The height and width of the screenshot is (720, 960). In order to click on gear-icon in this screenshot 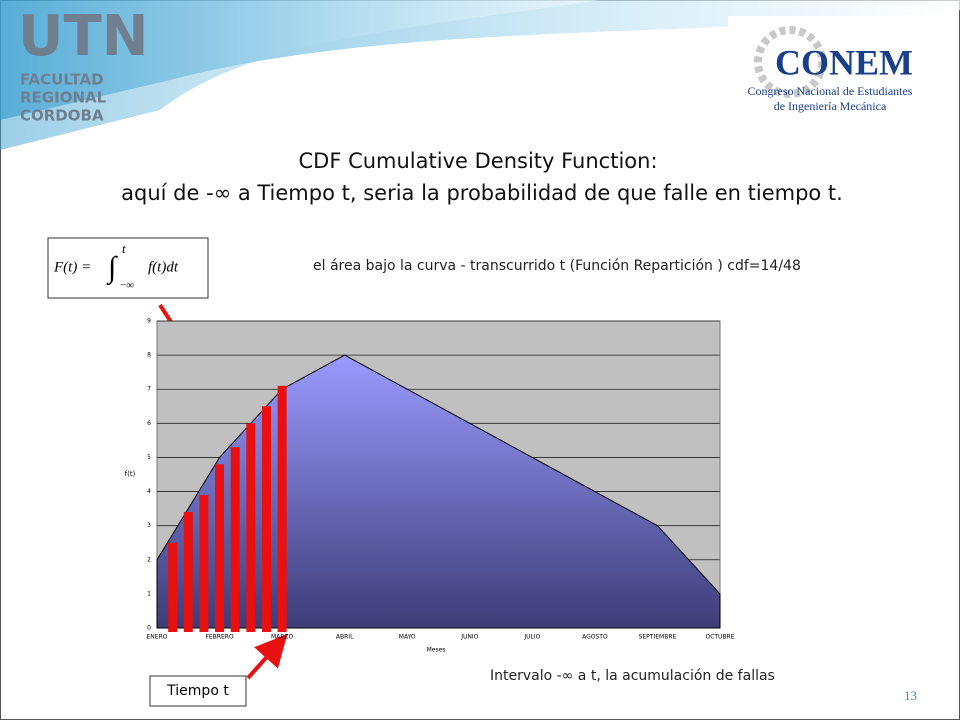, I will do `click(790, 62)`.